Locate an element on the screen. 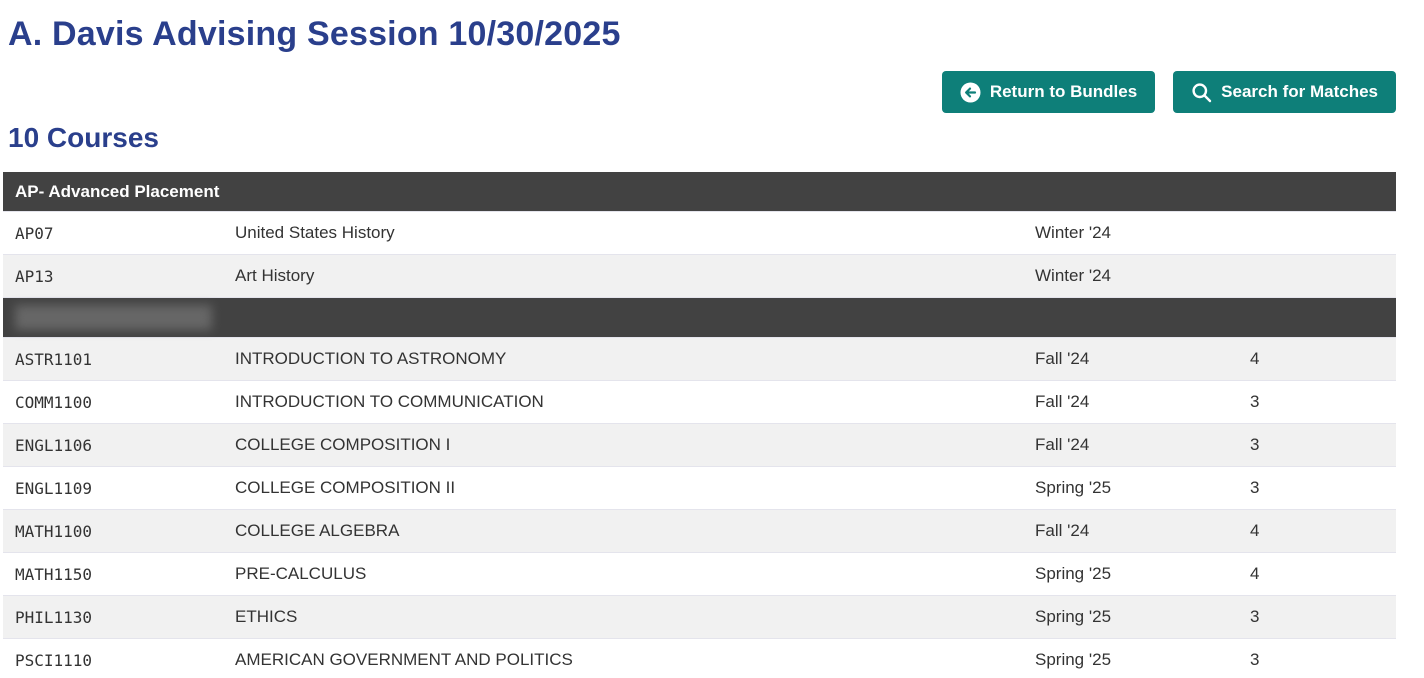  course-code-cell: MATH1100 is located at coordinates (54, 531).